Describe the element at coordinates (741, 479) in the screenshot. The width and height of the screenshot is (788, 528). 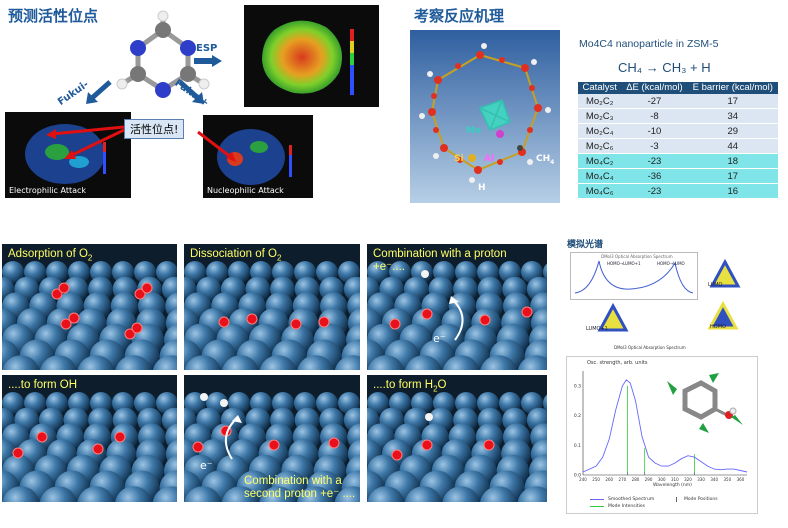
I see `x-tick-label: 360` at that location.